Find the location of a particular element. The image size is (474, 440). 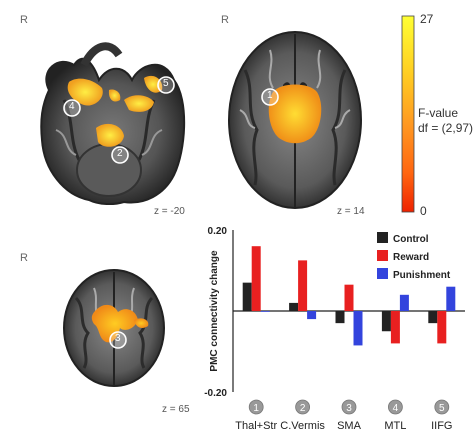

legend-label-control: Control is located at coordinates (411, 239).